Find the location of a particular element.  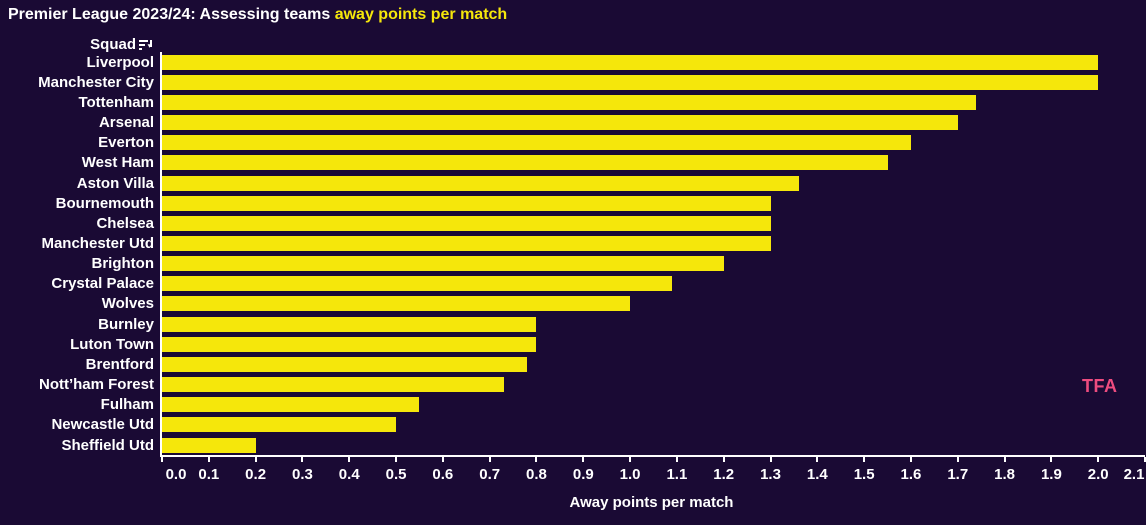

bar-brighton is located at coordinates (443, 264).